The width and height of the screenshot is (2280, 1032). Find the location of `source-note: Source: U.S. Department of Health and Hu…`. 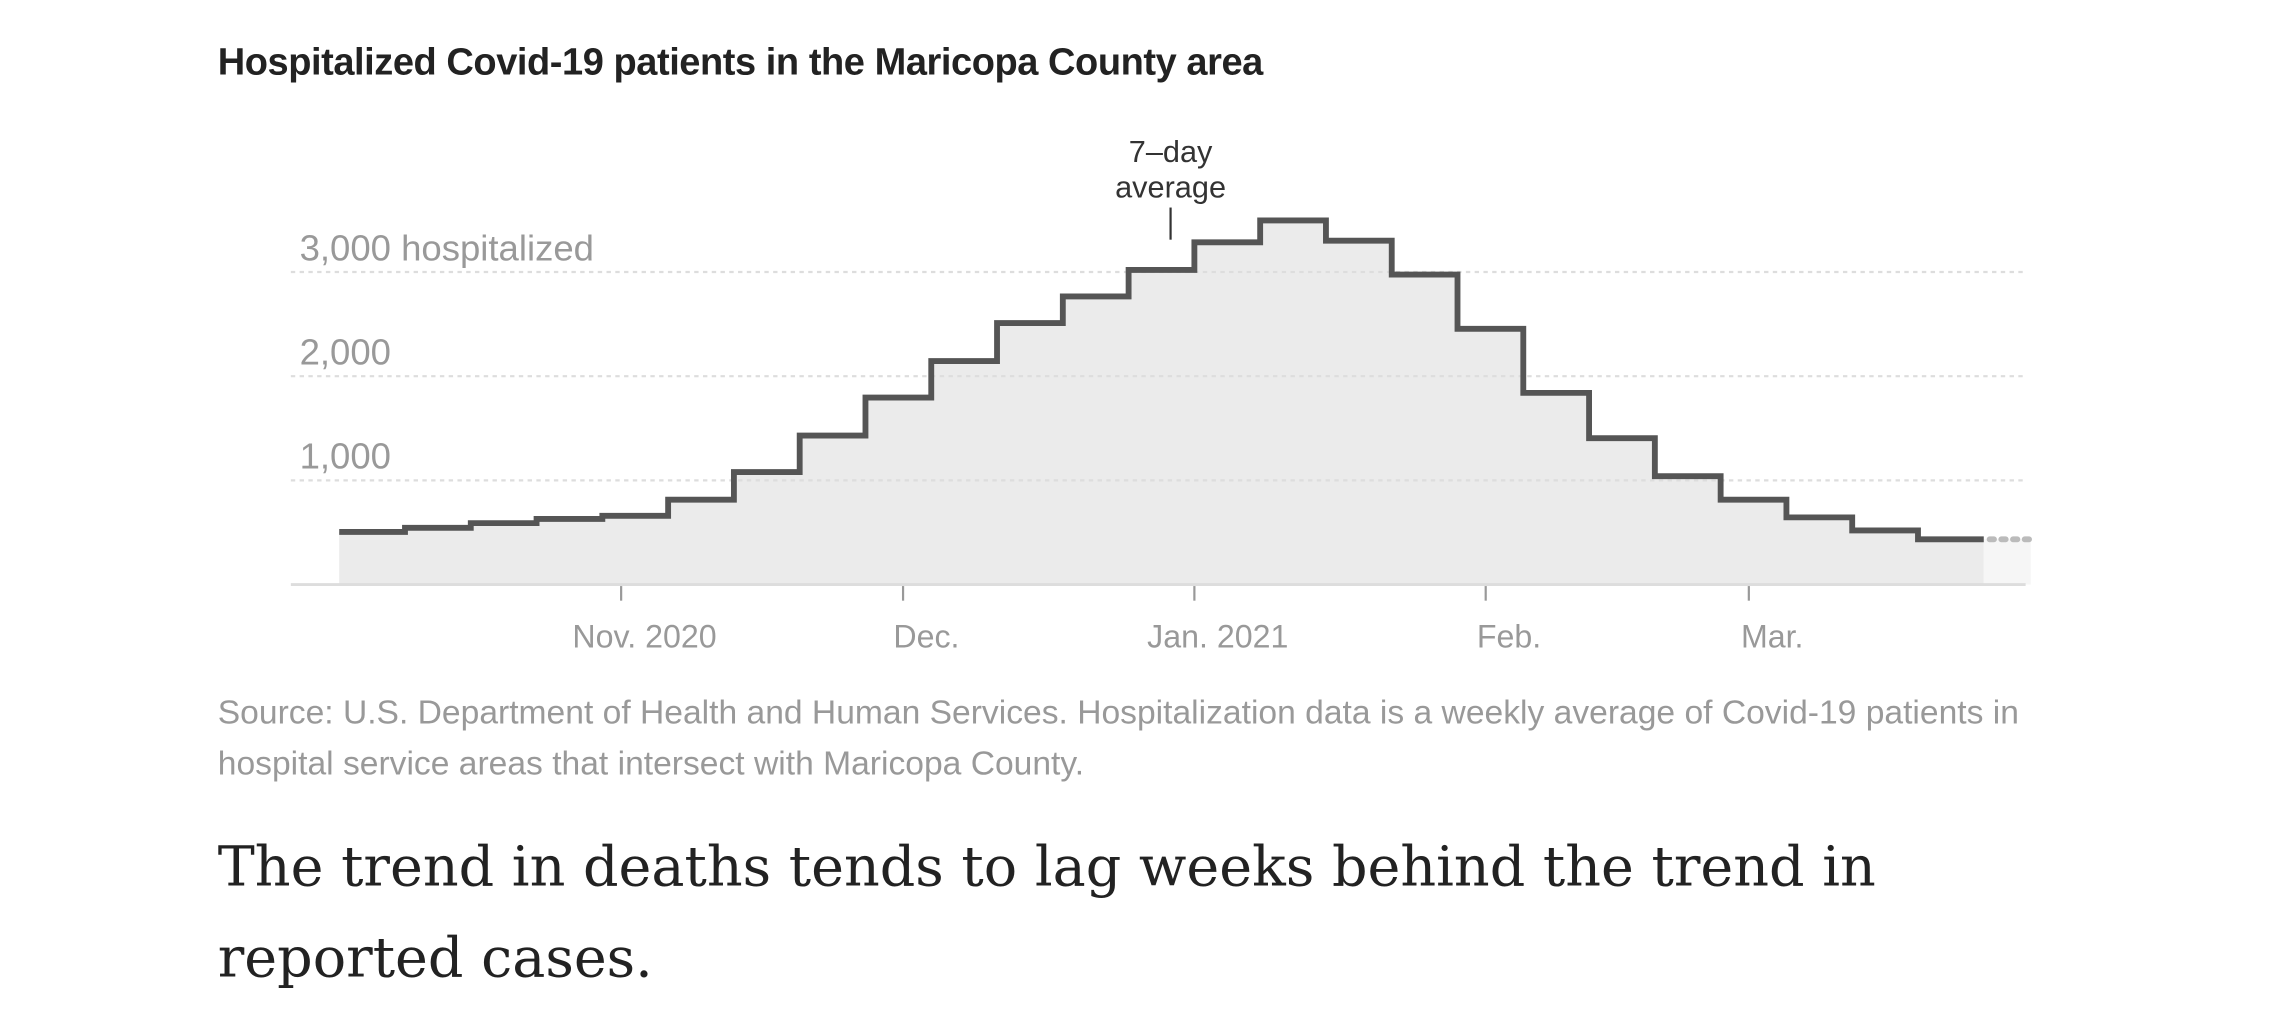

source-note: Source: U.S. Department of Health and Hu… is located at coordinates (1118, 737).